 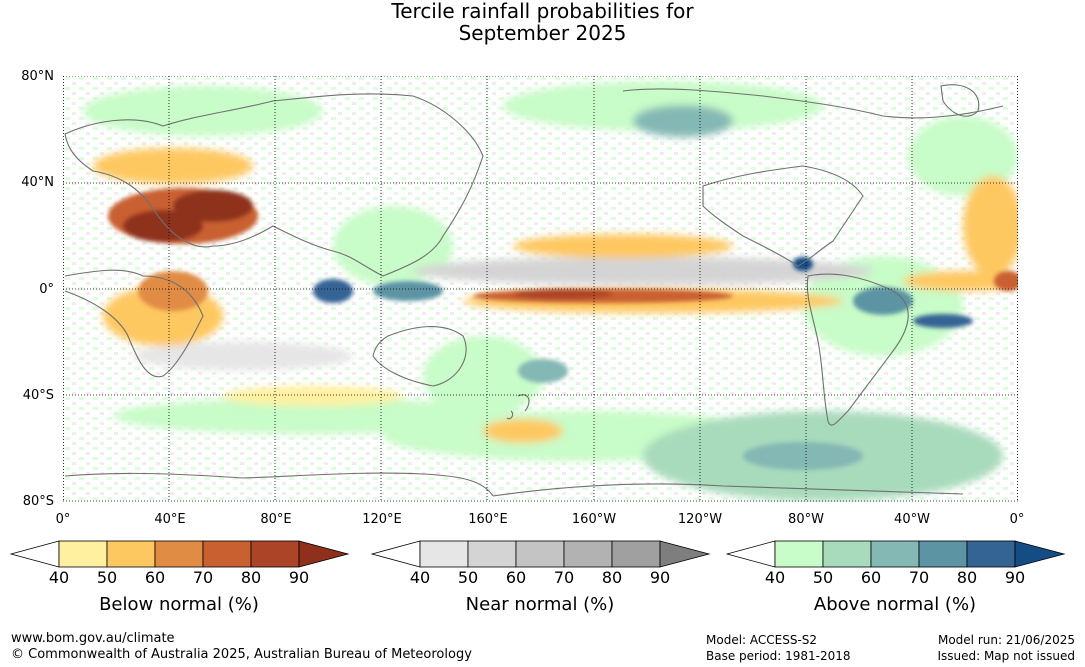 What do you see at coordinates (179, 604) in the screenshot?
I see `legend-below-title: Below normal (%)` at bounding box center [179, 604].